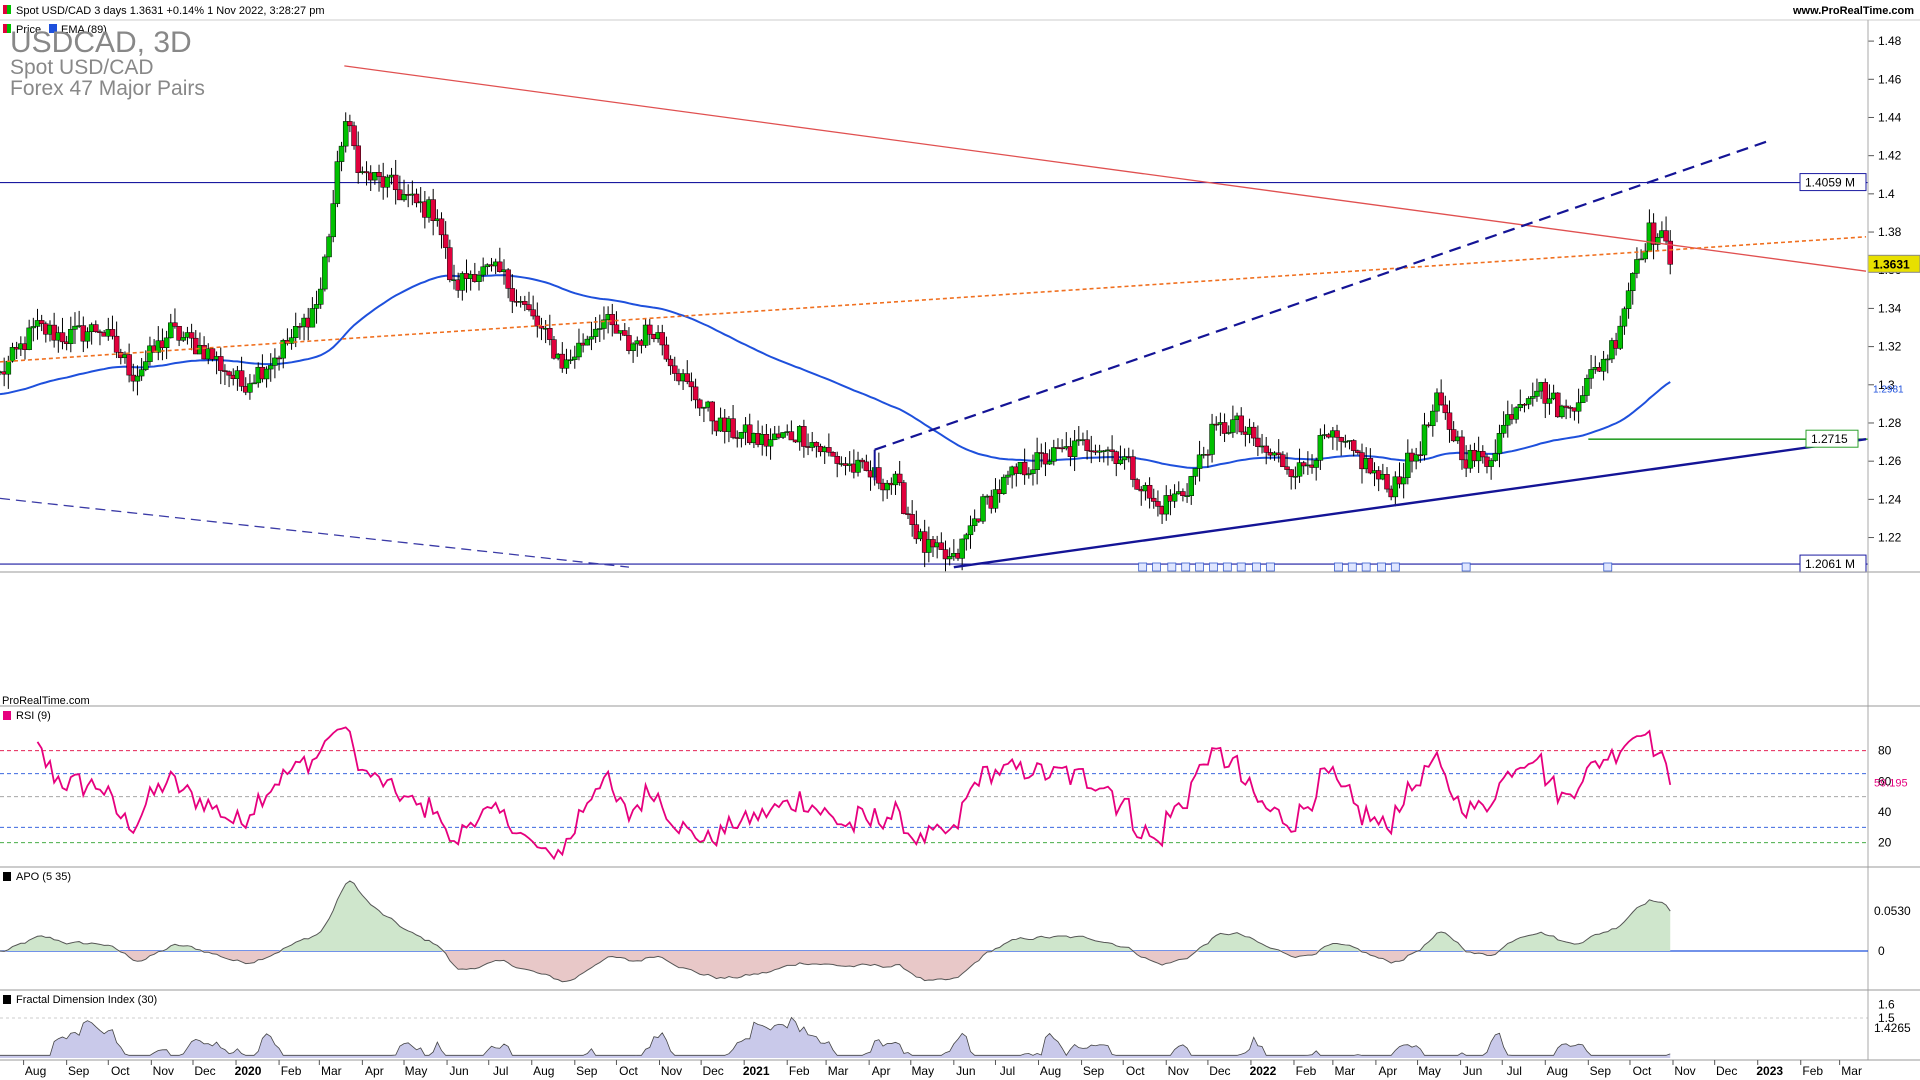 This screenshot has width=1920, height=1080. I want to click on fdi-layer: 1.61.51.4265, so click(955, 1028).